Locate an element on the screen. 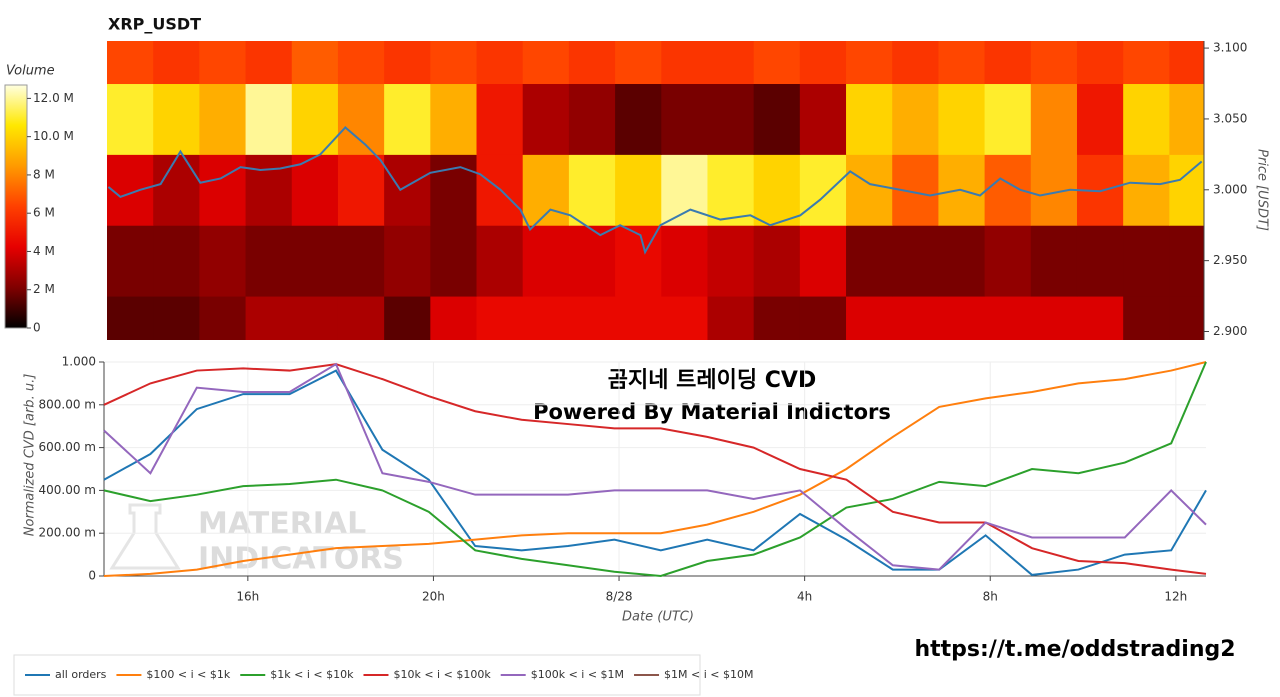  y-tick-label: 200.00 m is located at coordinates (68, 533).